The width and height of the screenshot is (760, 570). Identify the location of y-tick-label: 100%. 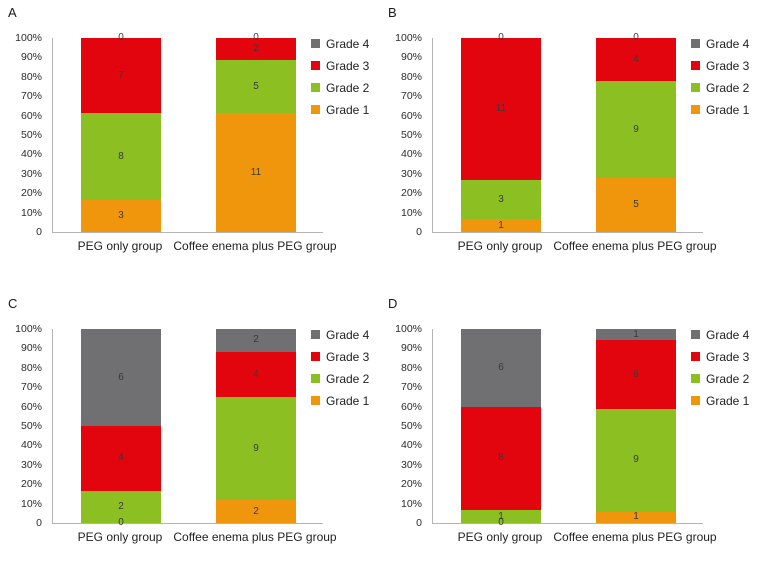
(28, 329).